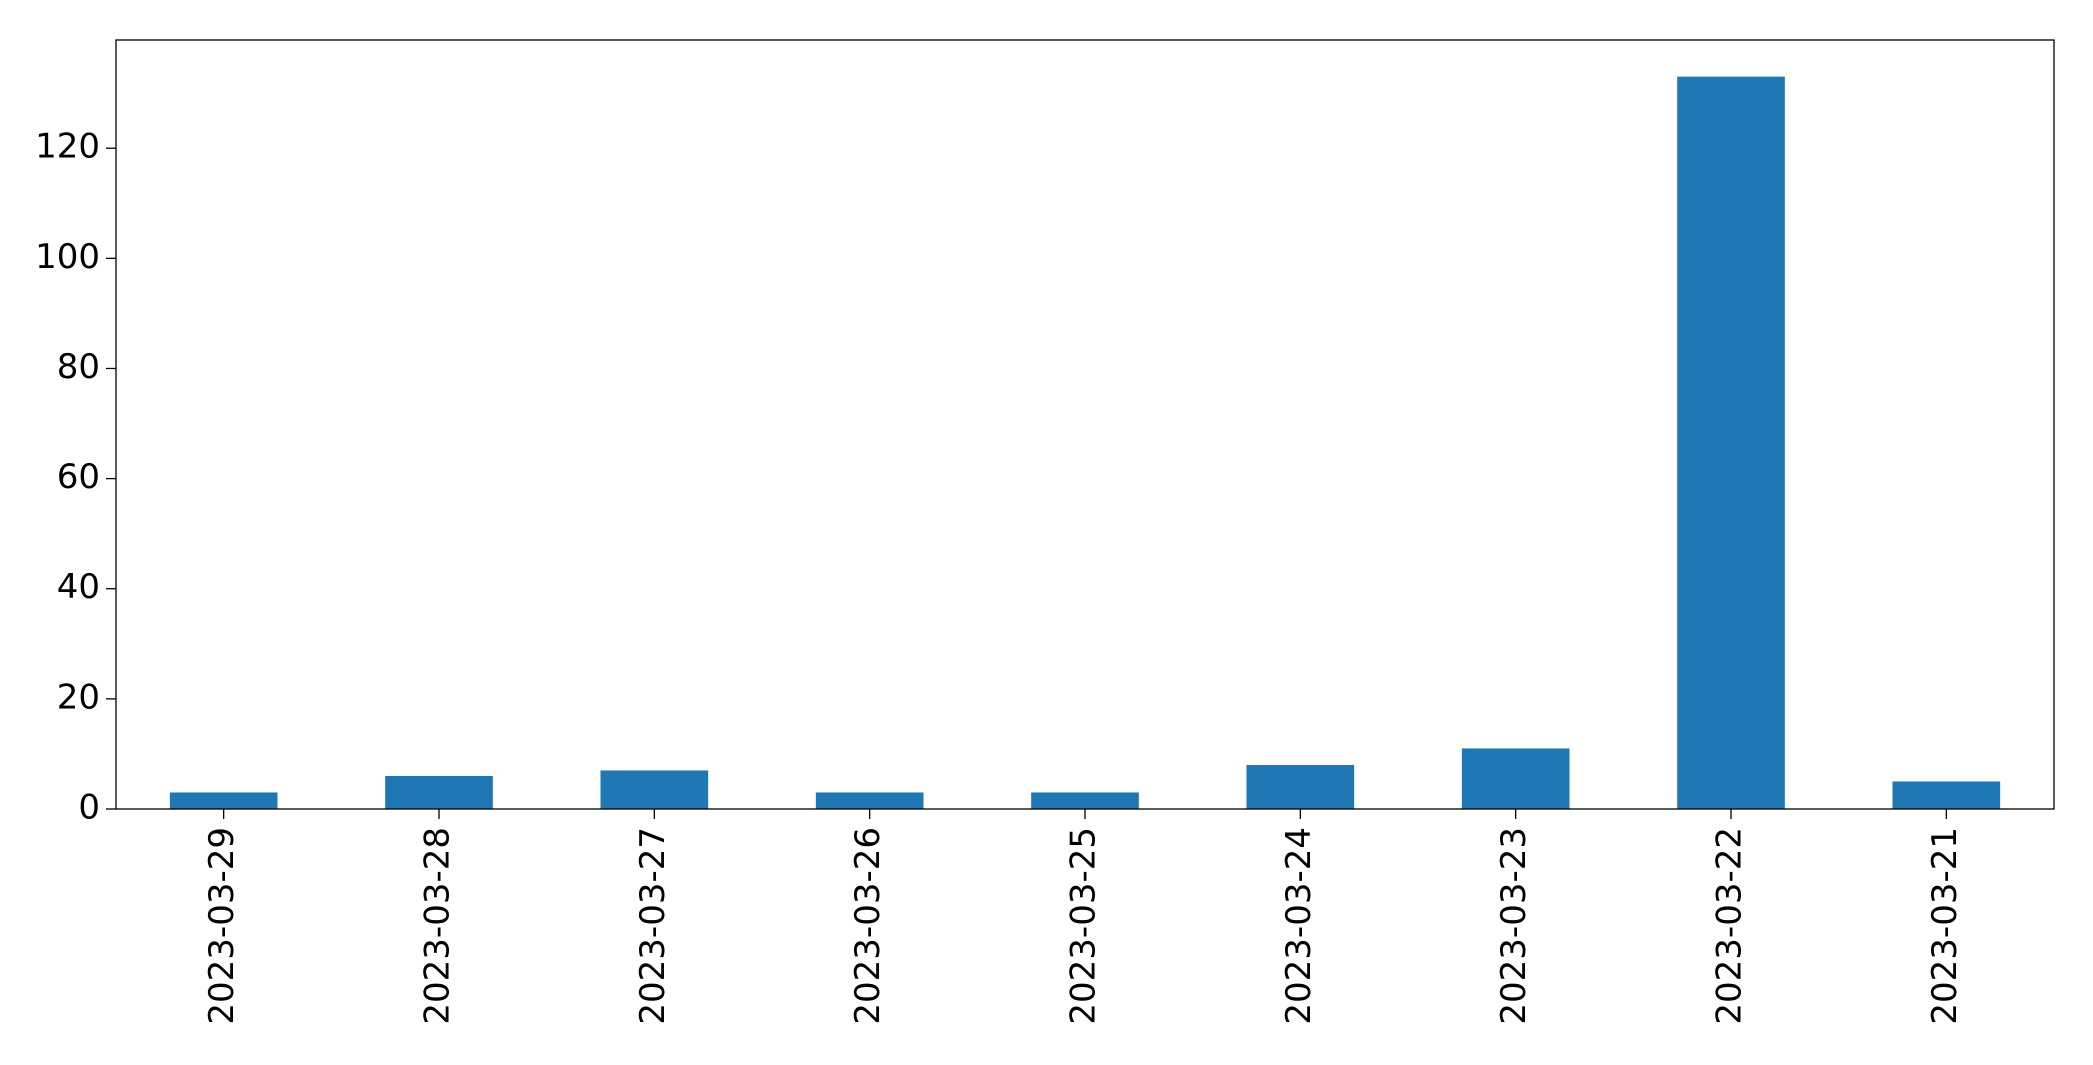 The width and height of the screenshot is (2093, 1065). Describe the element at coordinates (868, 926) in the screenshot. I see `x-tick-label: 2023-03-26` at that location.